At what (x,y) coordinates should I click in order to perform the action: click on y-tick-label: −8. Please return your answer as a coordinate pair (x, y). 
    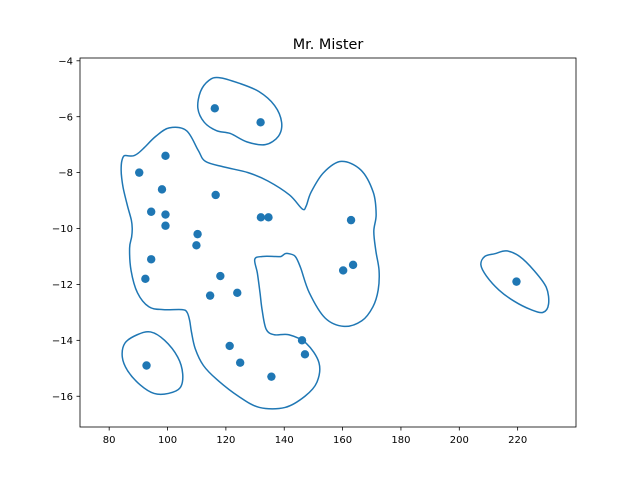
    Looking at the image, I should click on (65, 173).